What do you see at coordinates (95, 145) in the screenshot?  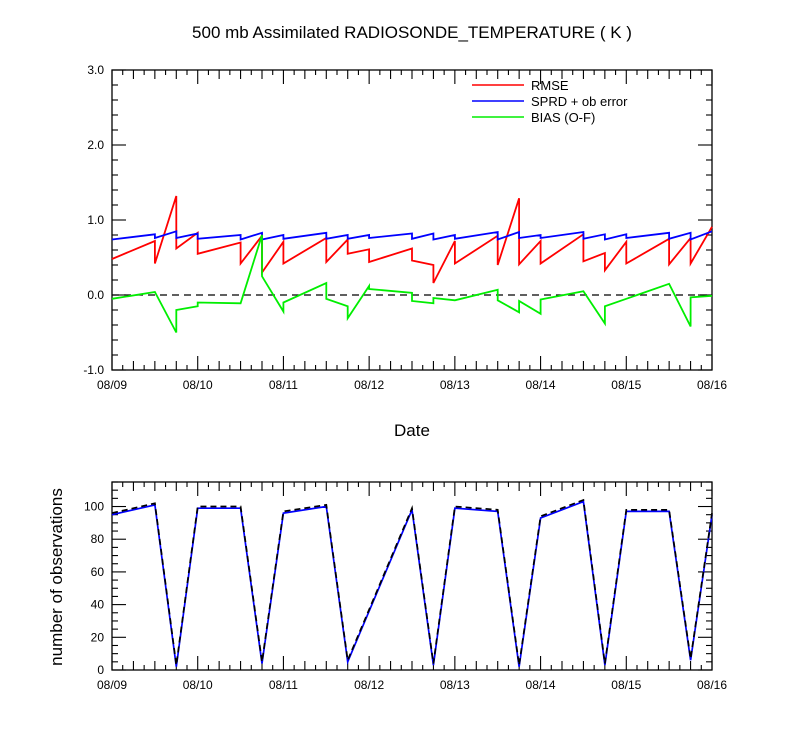 I see `y-tick-label: 2.0` at bounding box center [95, 145].